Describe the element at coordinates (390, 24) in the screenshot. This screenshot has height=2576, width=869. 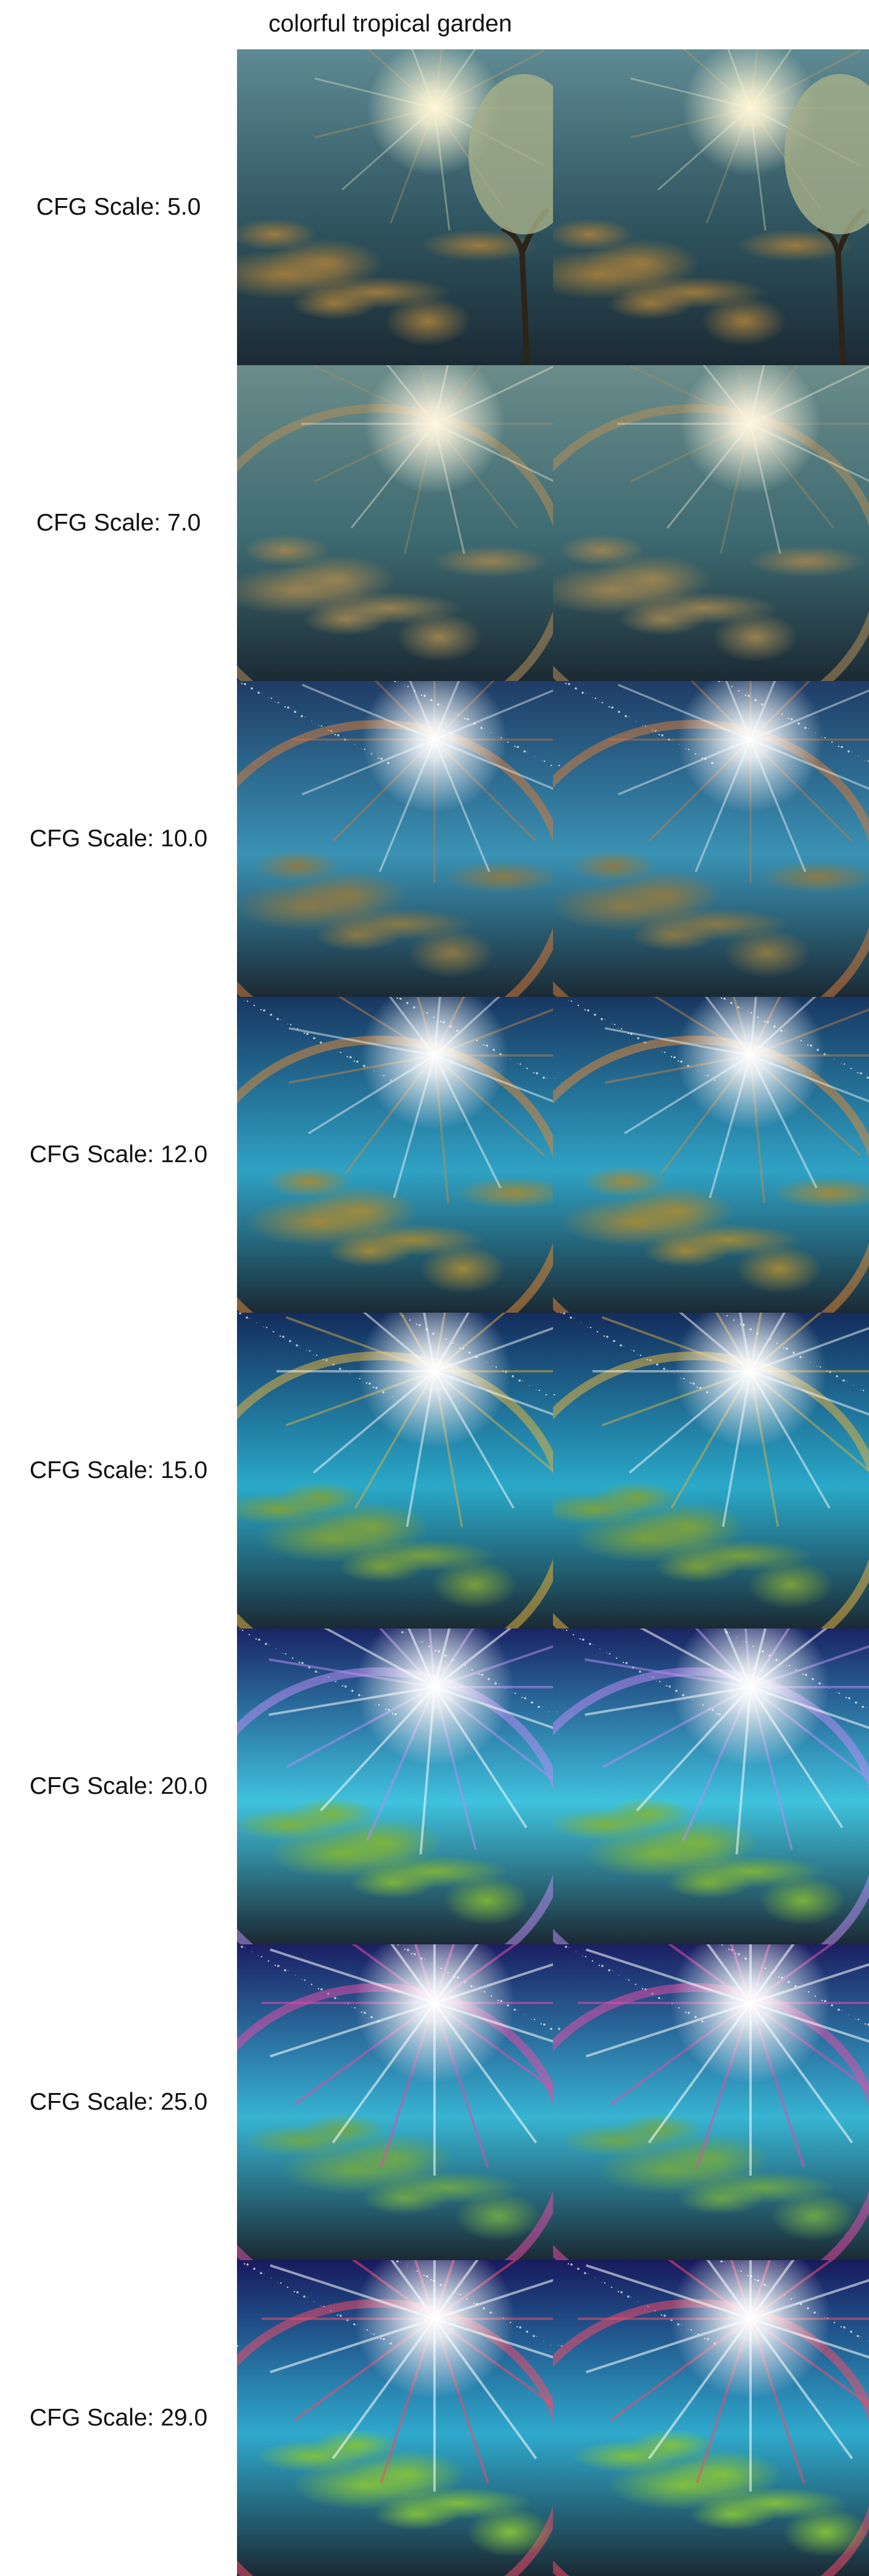
I see `prompt-title: colorful tropical garden` at that location.